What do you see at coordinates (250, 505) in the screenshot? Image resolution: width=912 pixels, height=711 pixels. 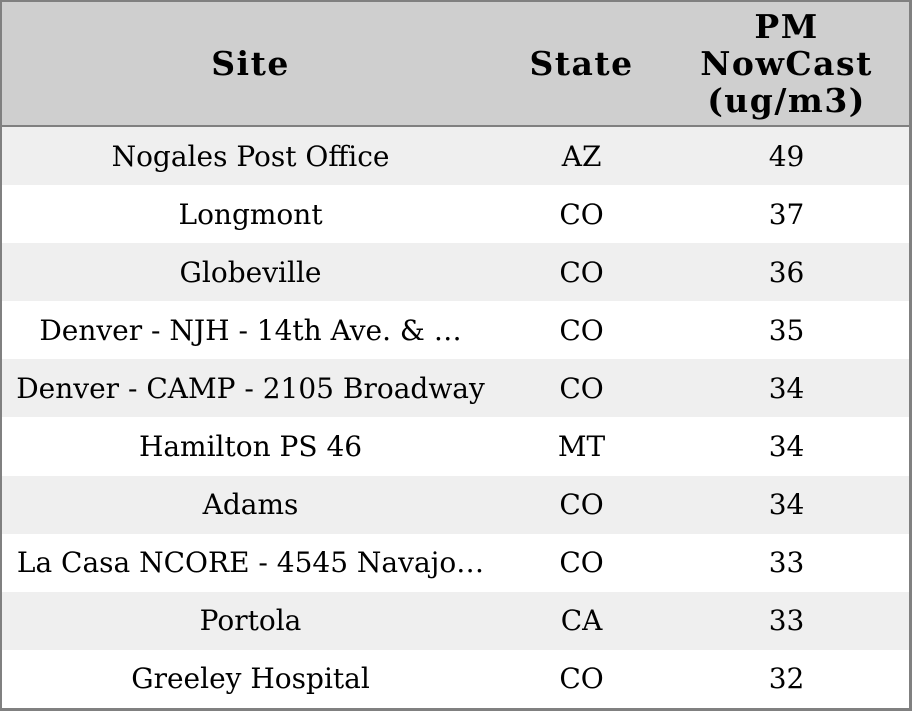 I see `site-cell: Adams` at bounding box center [250, 505].